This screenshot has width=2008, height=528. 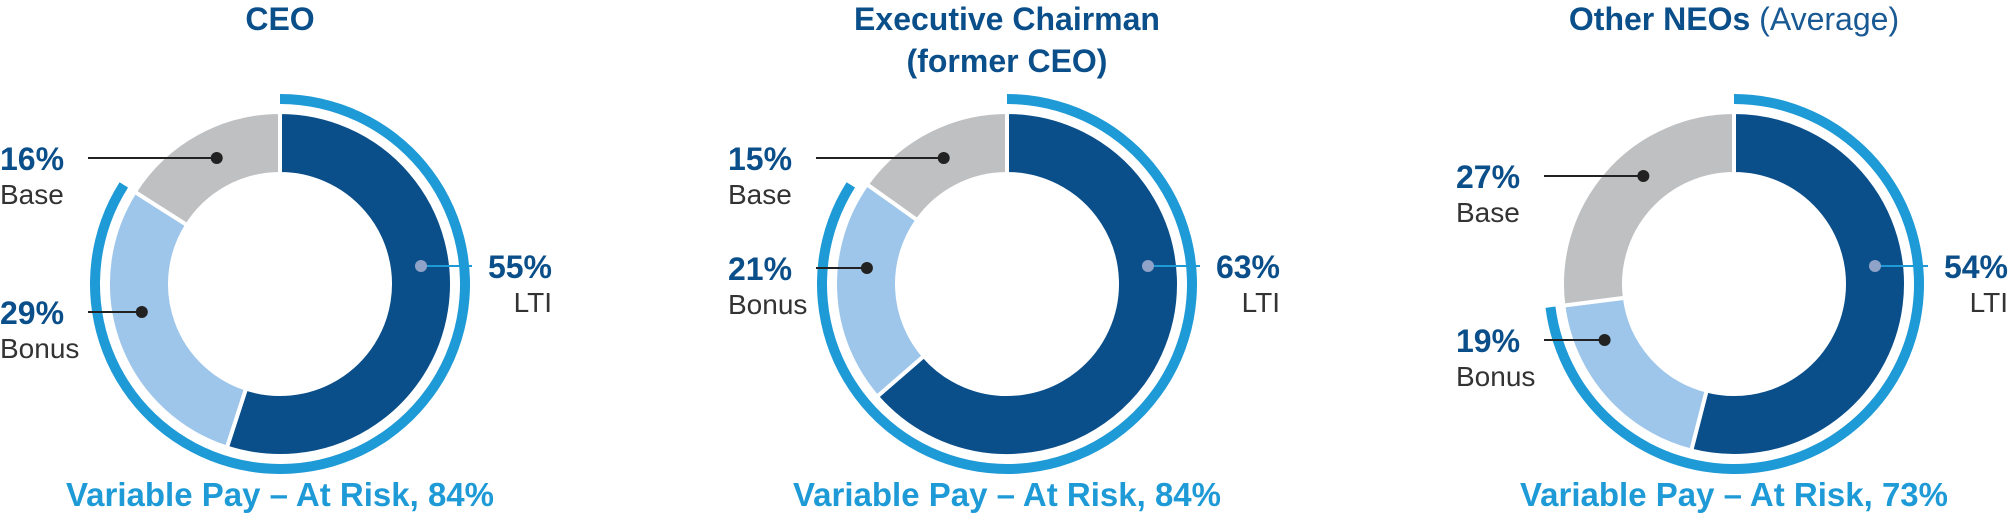 I want to click on chart-title-main: Executive Chairman, so click(x=1007, y=19).